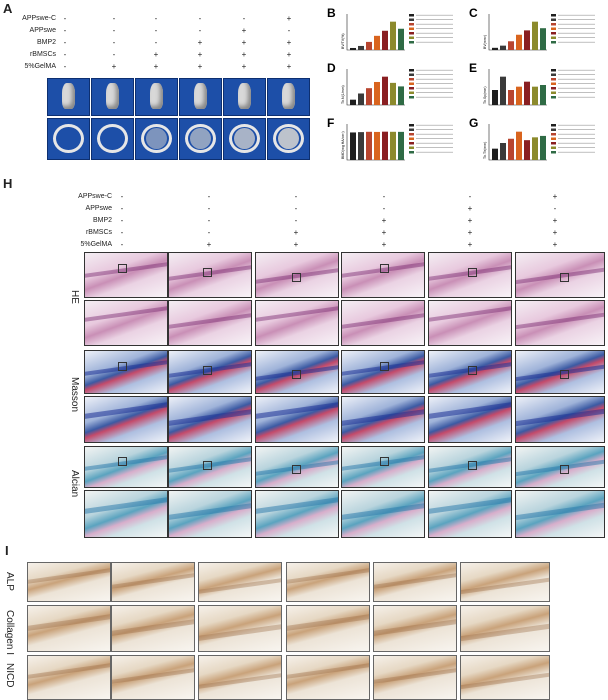 The width and height of the screenshot is (608, 700). What do you see at coordinates (9, 675) in the screenshot?
I see `ihc-label-nicd: NICD` at bounding box center [9, 675].